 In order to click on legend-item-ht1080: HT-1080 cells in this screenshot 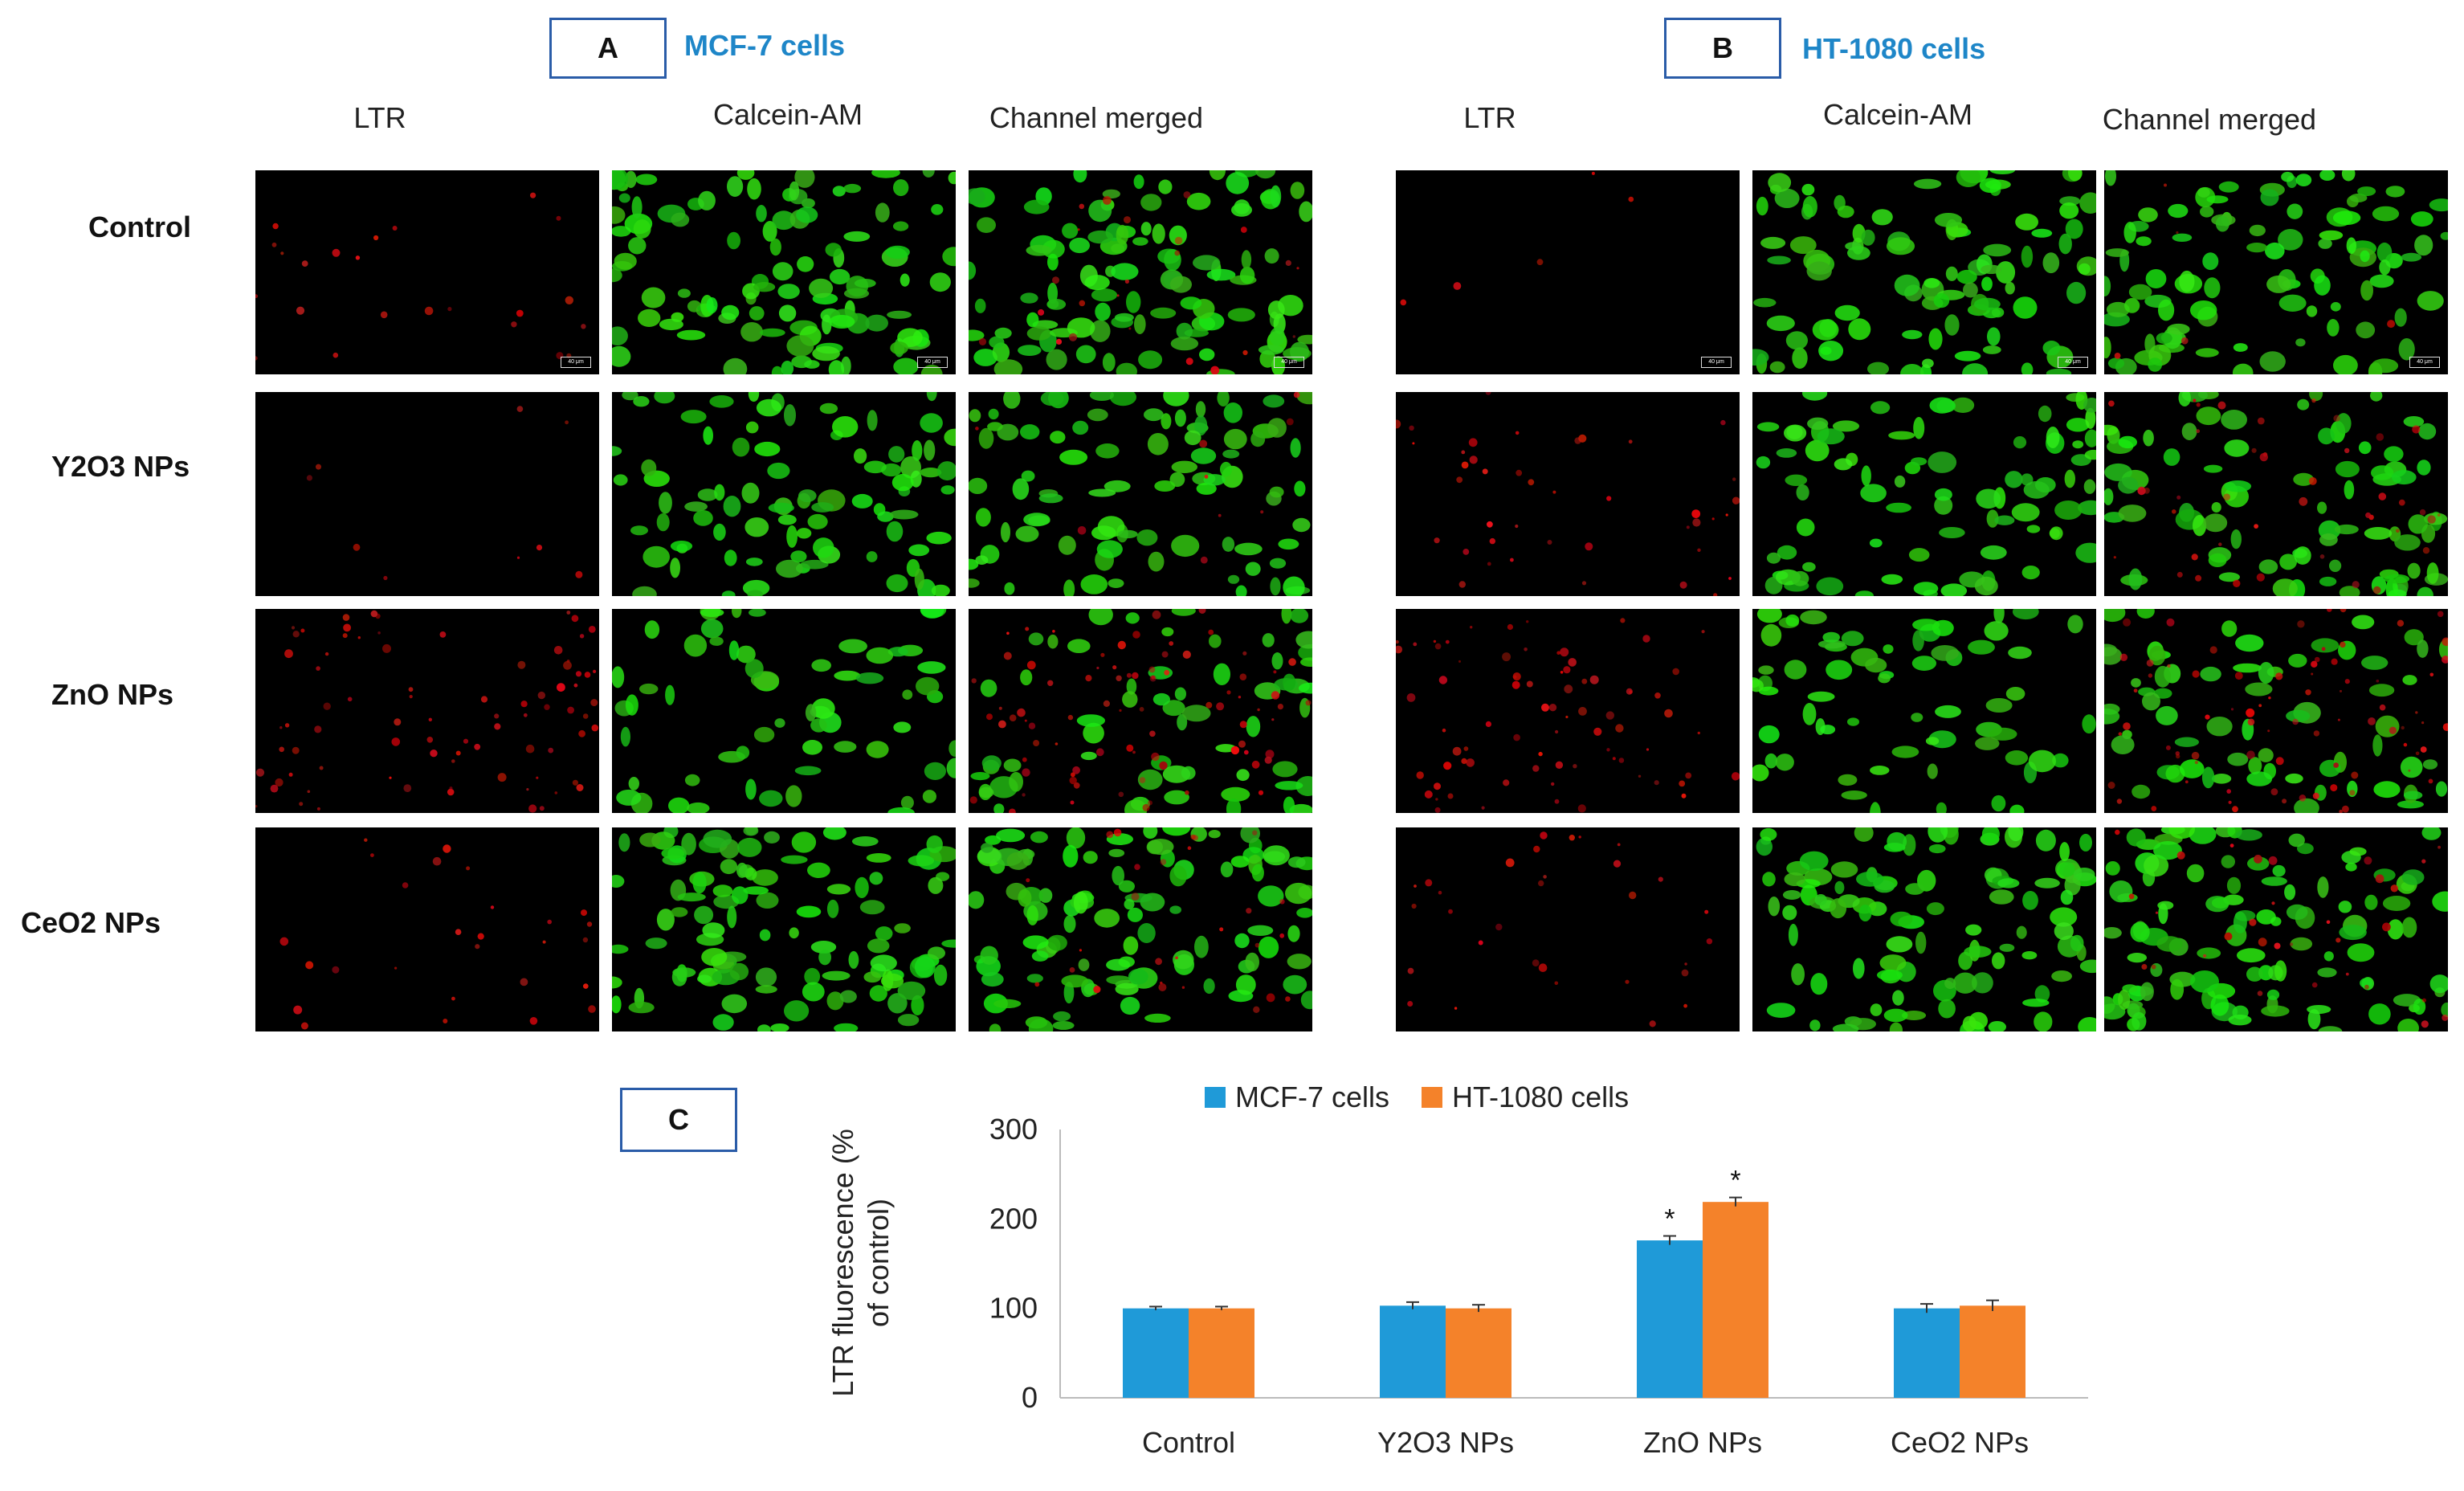, I will do `click(1525, 1097)`.